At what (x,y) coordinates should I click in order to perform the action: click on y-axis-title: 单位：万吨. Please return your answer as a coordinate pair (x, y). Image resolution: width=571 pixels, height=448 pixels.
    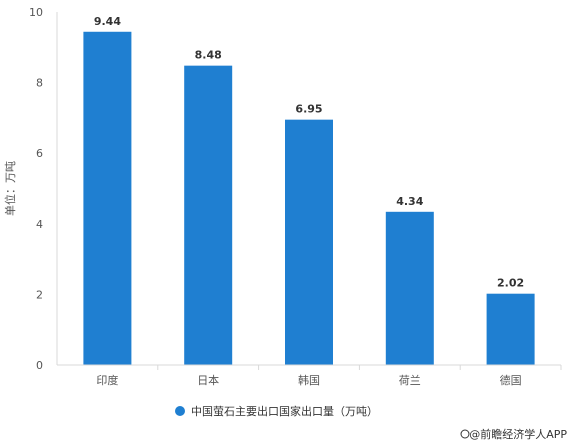
    Looking at the image, I should click on (10, 188).